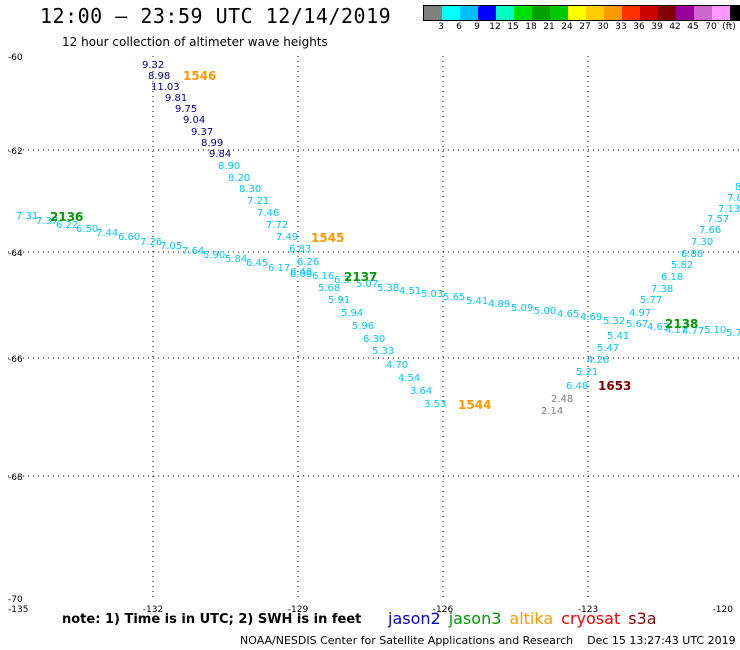 This screenshot has height=650, width=740. Describe the element at coordinates (474, 405) in the screenshot. I see `pass-time-label: 1544` at that location.